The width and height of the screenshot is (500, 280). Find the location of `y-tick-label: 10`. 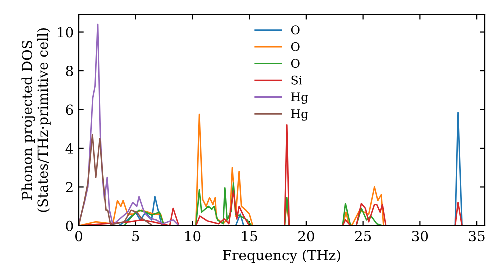

y-tick-label: 10 is located at coordinates (66, 32).